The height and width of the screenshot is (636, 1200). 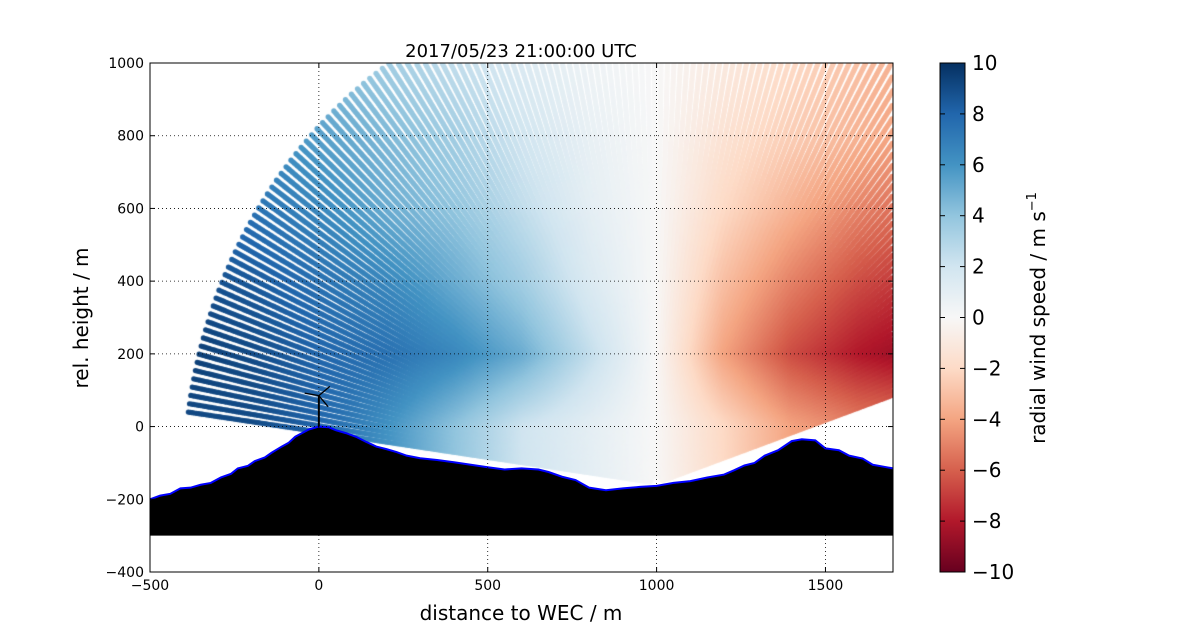 I want to click on terrain, so click(x=521, y=480).